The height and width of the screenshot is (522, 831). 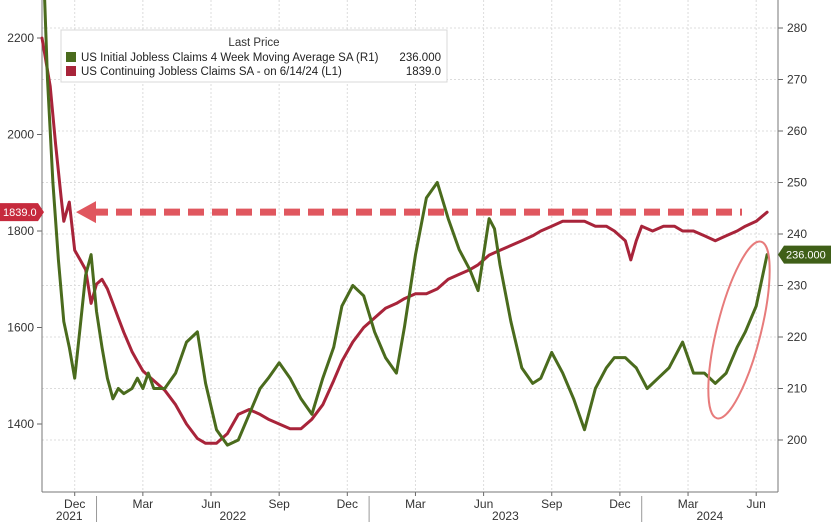 What do you see at coordinates (420, 58) in the screenshot?
I see `legend-value-initial: 236.000` at bounding box center [420, 58].